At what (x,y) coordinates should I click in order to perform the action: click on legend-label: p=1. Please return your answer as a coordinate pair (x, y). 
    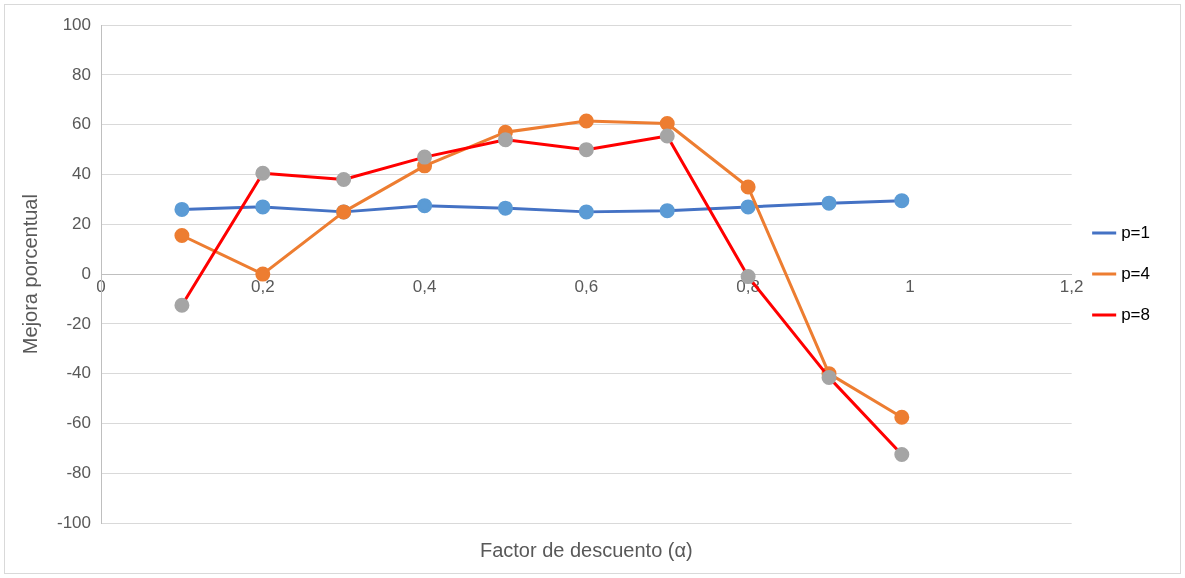
    Looking at the image, I should click on (1136, 232).